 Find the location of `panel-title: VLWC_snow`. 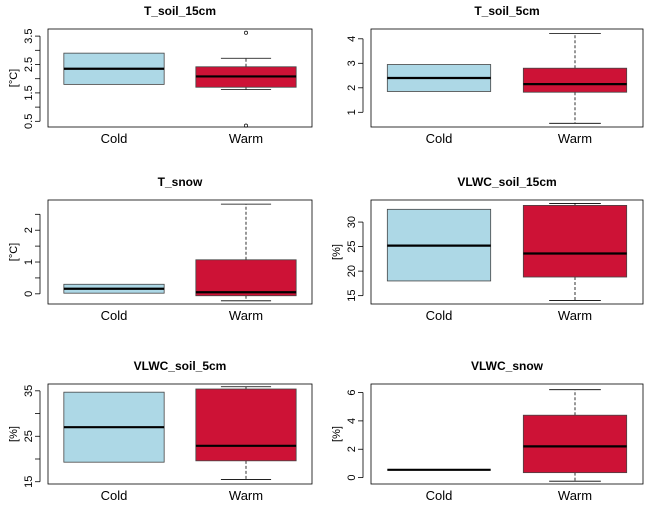

panel-title: VLWC_snow is located at coordinates (507, 366).